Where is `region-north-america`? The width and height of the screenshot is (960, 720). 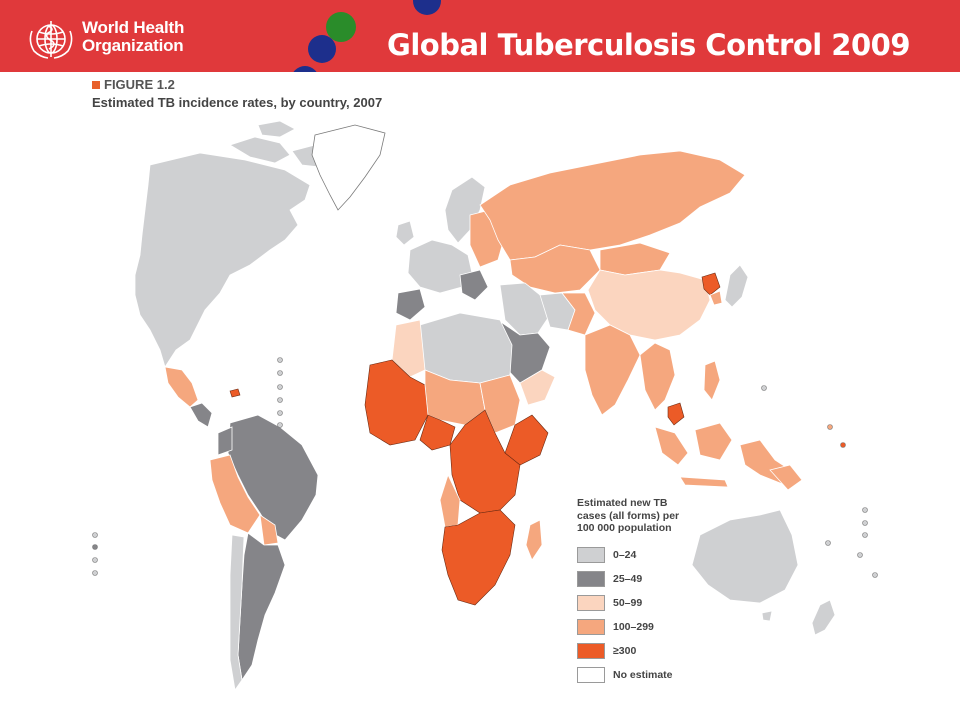 region-north-america is located at coordinates (222, 260).